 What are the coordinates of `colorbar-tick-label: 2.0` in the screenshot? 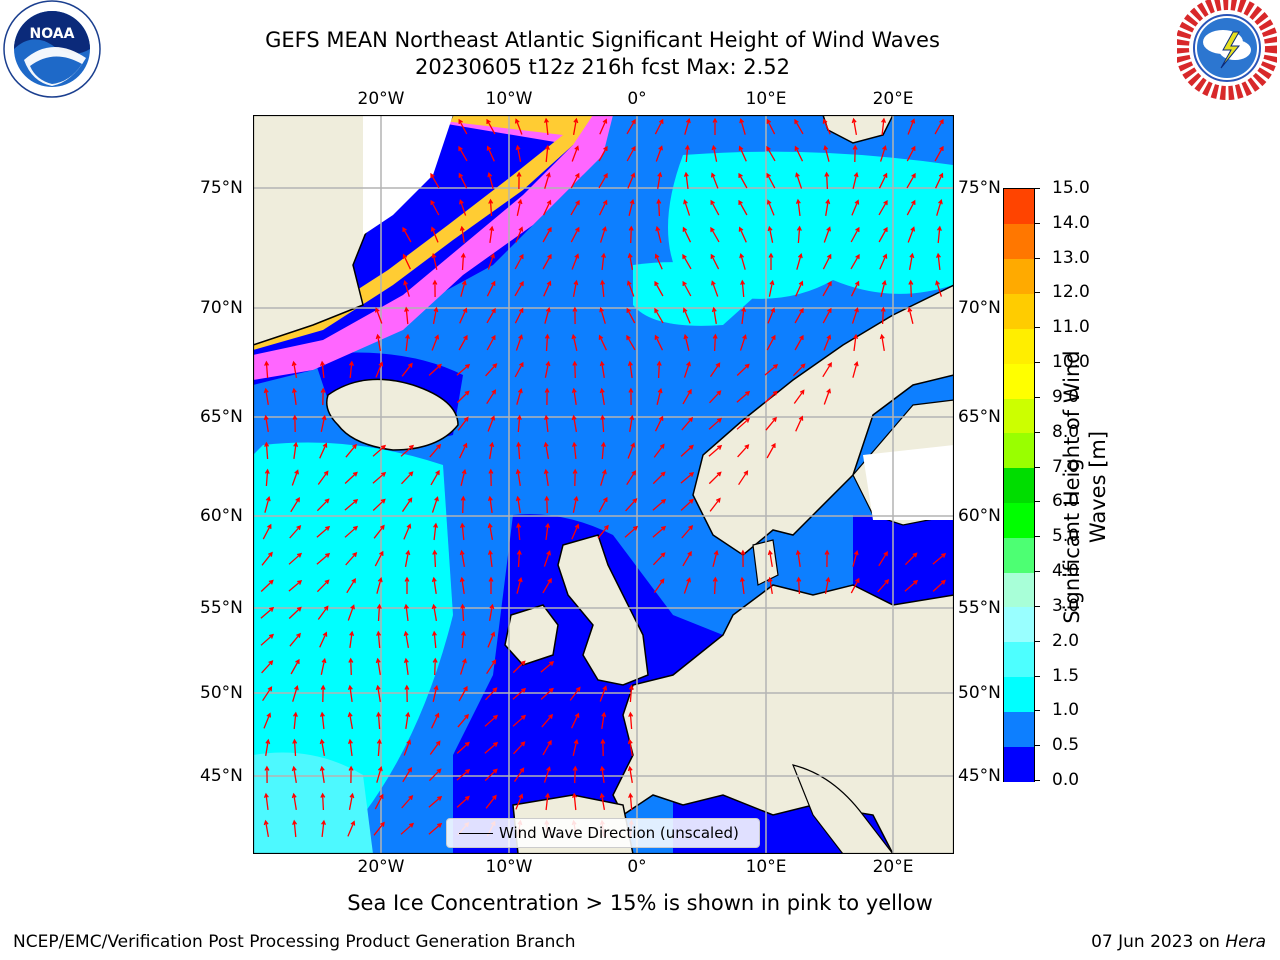 It's located at (1066, 640).